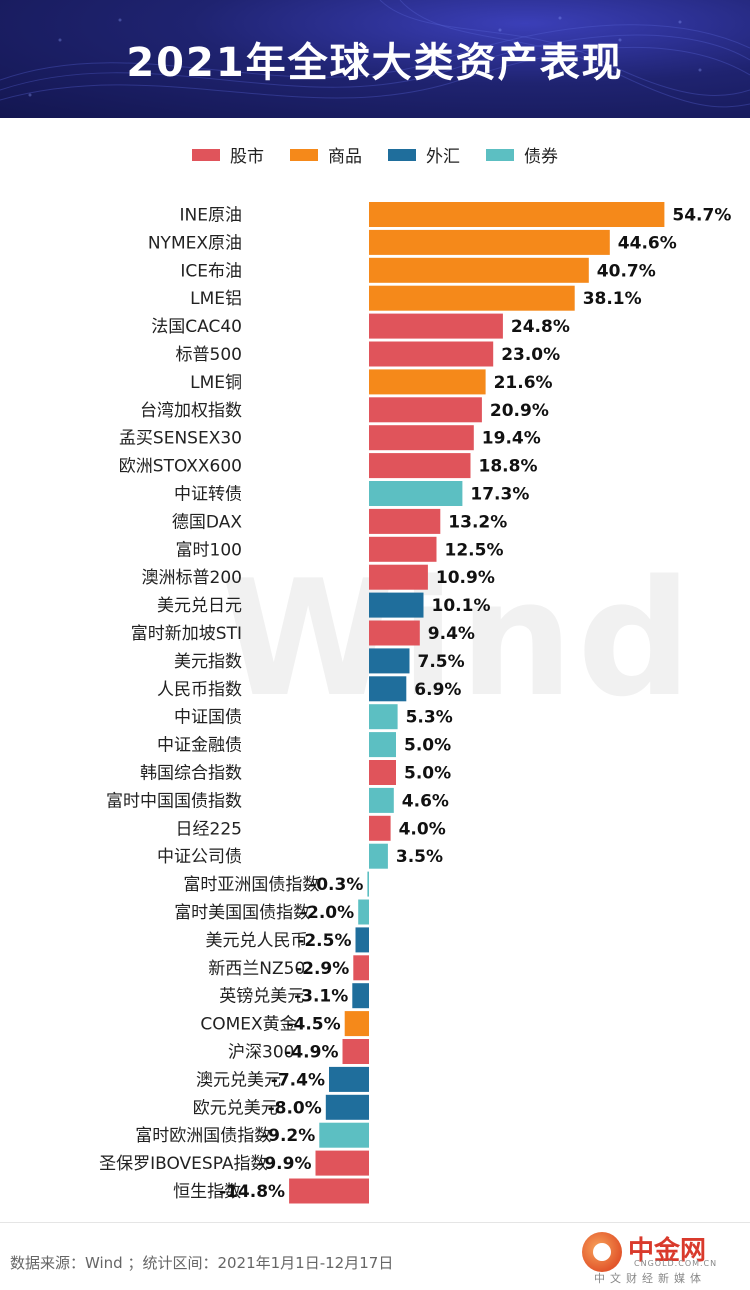 The width and height of the screenshot is (750, 1290). I want to click on category-label-12: 富时100, so click(209, 550).